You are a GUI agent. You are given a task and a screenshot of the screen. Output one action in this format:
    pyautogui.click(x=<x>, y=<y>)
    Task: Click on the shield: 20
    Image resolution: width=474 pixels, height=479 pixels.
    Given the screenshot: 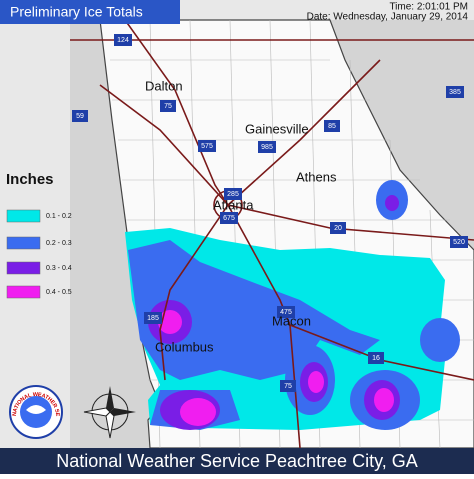 What is the action you would take?
    pyautogui.click(x=338, y=228)
    